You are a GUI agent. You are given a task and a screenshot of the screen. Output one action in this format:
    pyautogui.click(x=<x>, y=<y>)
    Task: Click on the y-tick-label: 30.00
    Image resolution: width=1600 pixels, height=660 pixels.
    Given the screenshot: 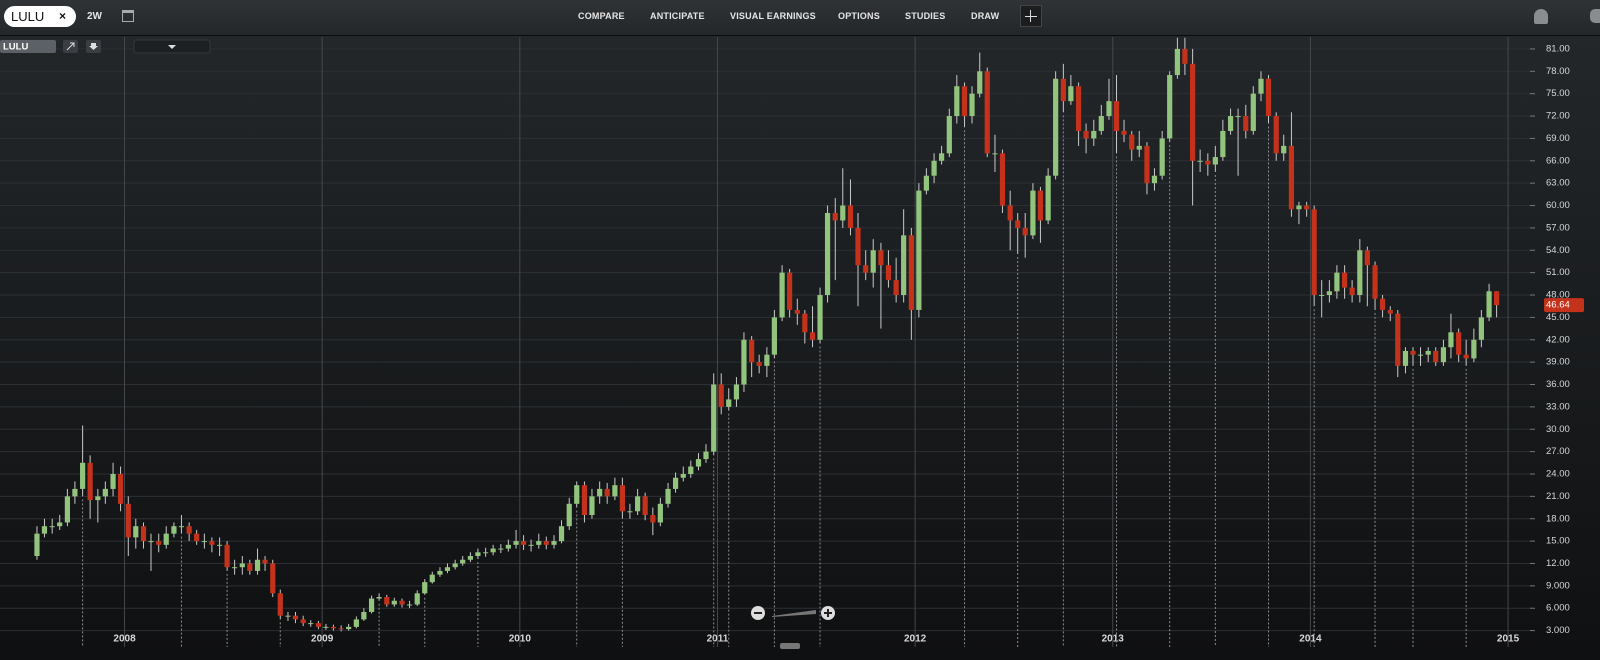 What is the action you would take?
    pyautogui.click(x=1558, y=429)
    